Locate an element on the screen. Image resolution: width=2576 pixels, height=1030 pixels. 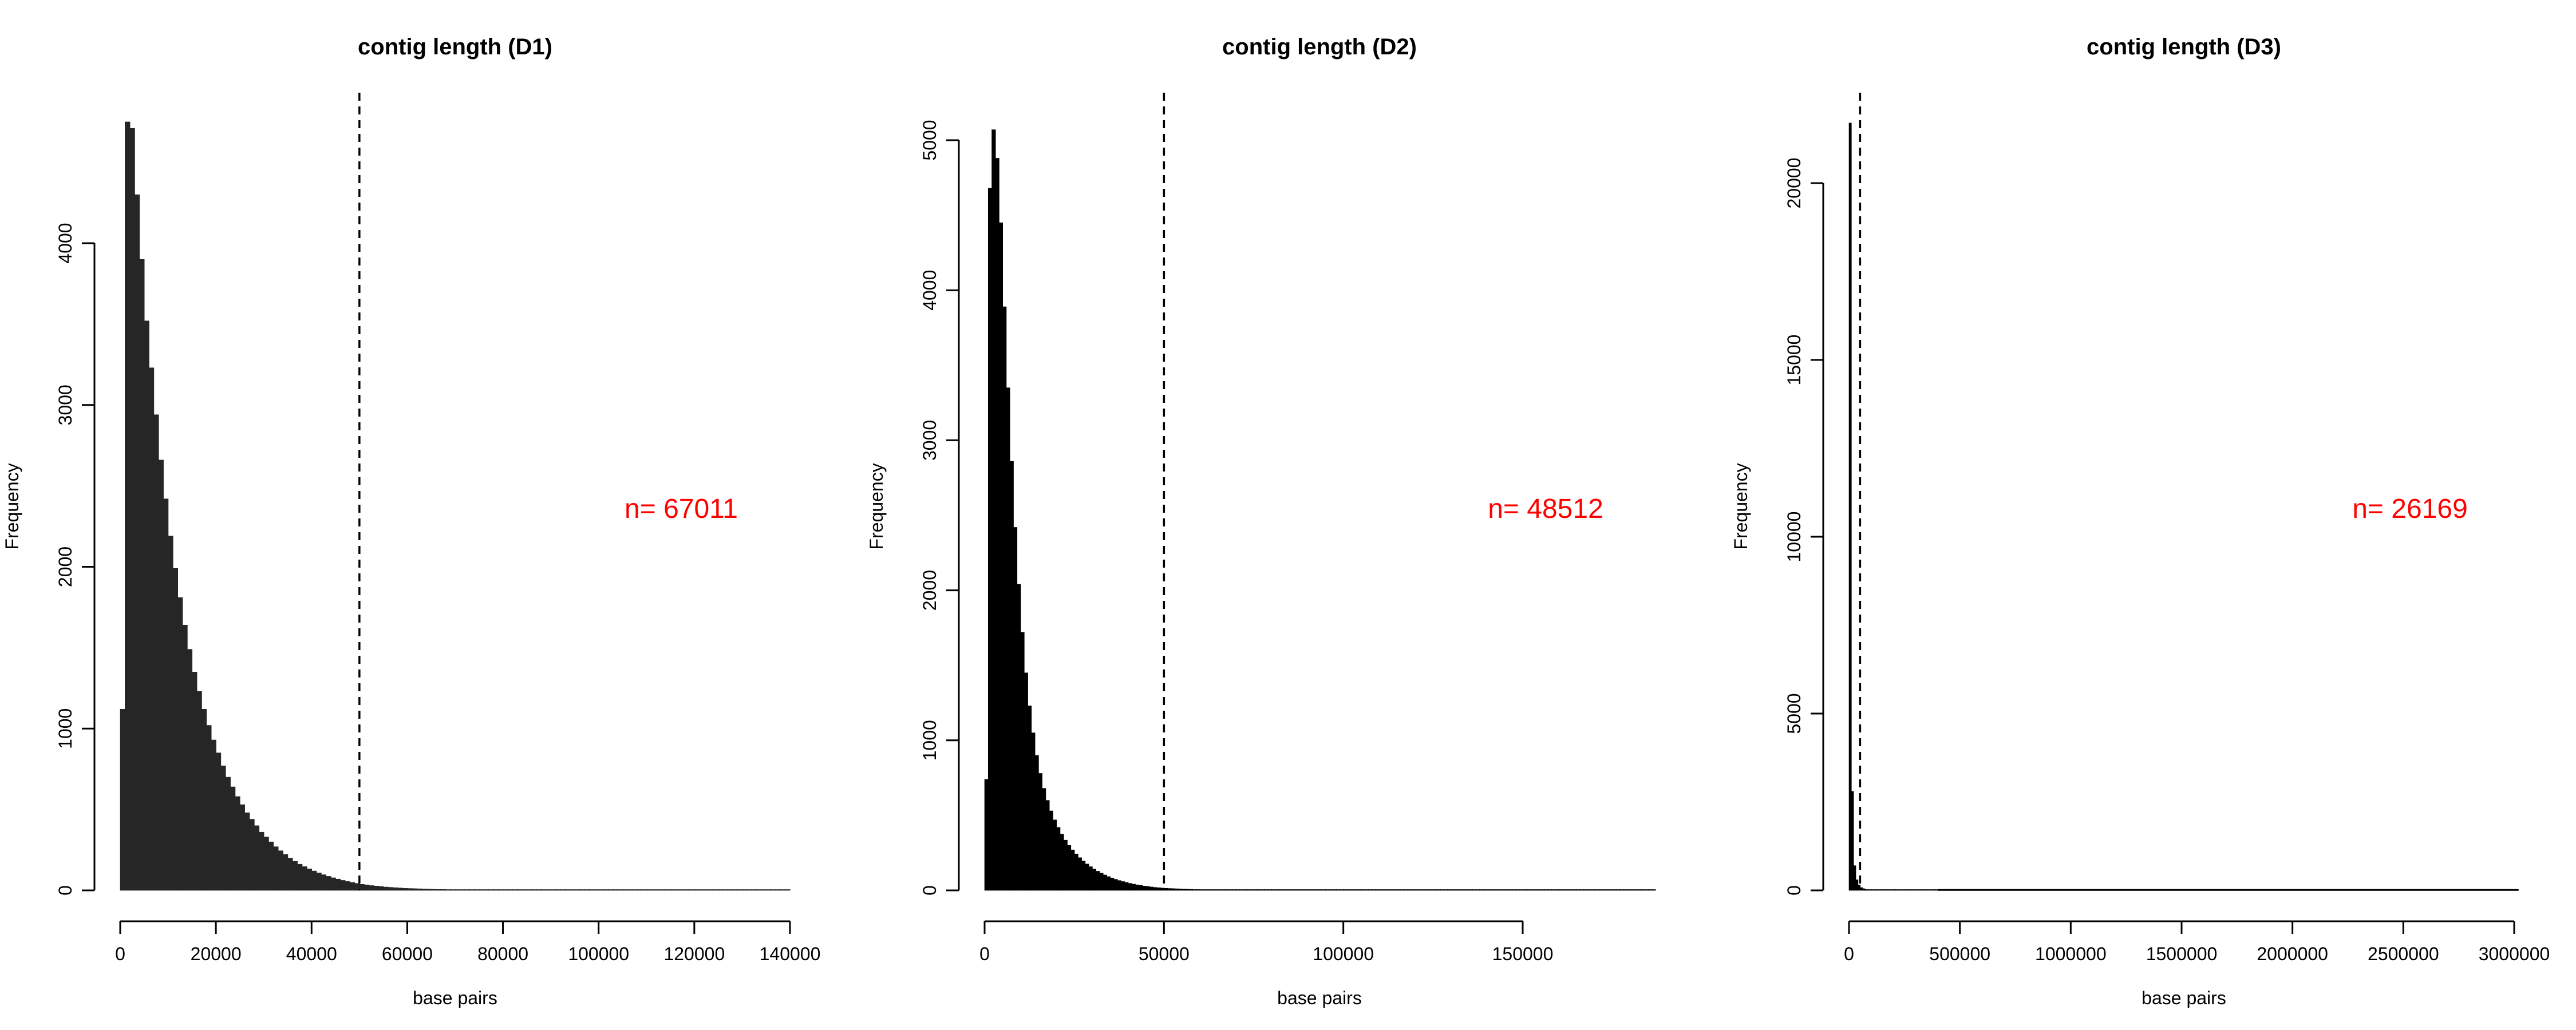
y-tick-label: 5000 is located at coordinates (929, 140).